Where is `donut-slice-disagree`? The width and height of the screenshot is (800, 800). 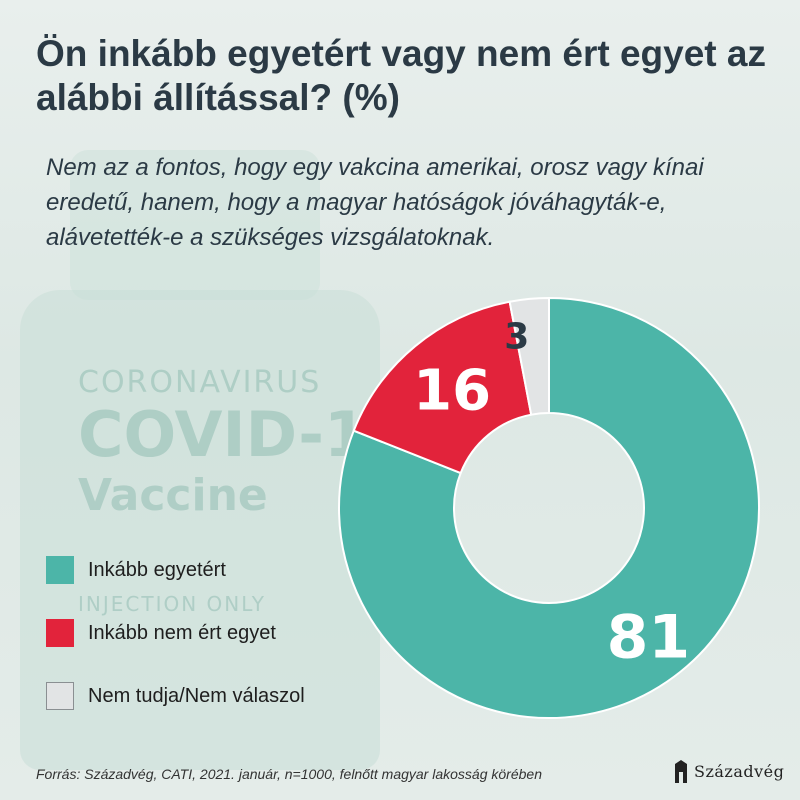 donut-slice-disagree is located at coordinates (442, 387).